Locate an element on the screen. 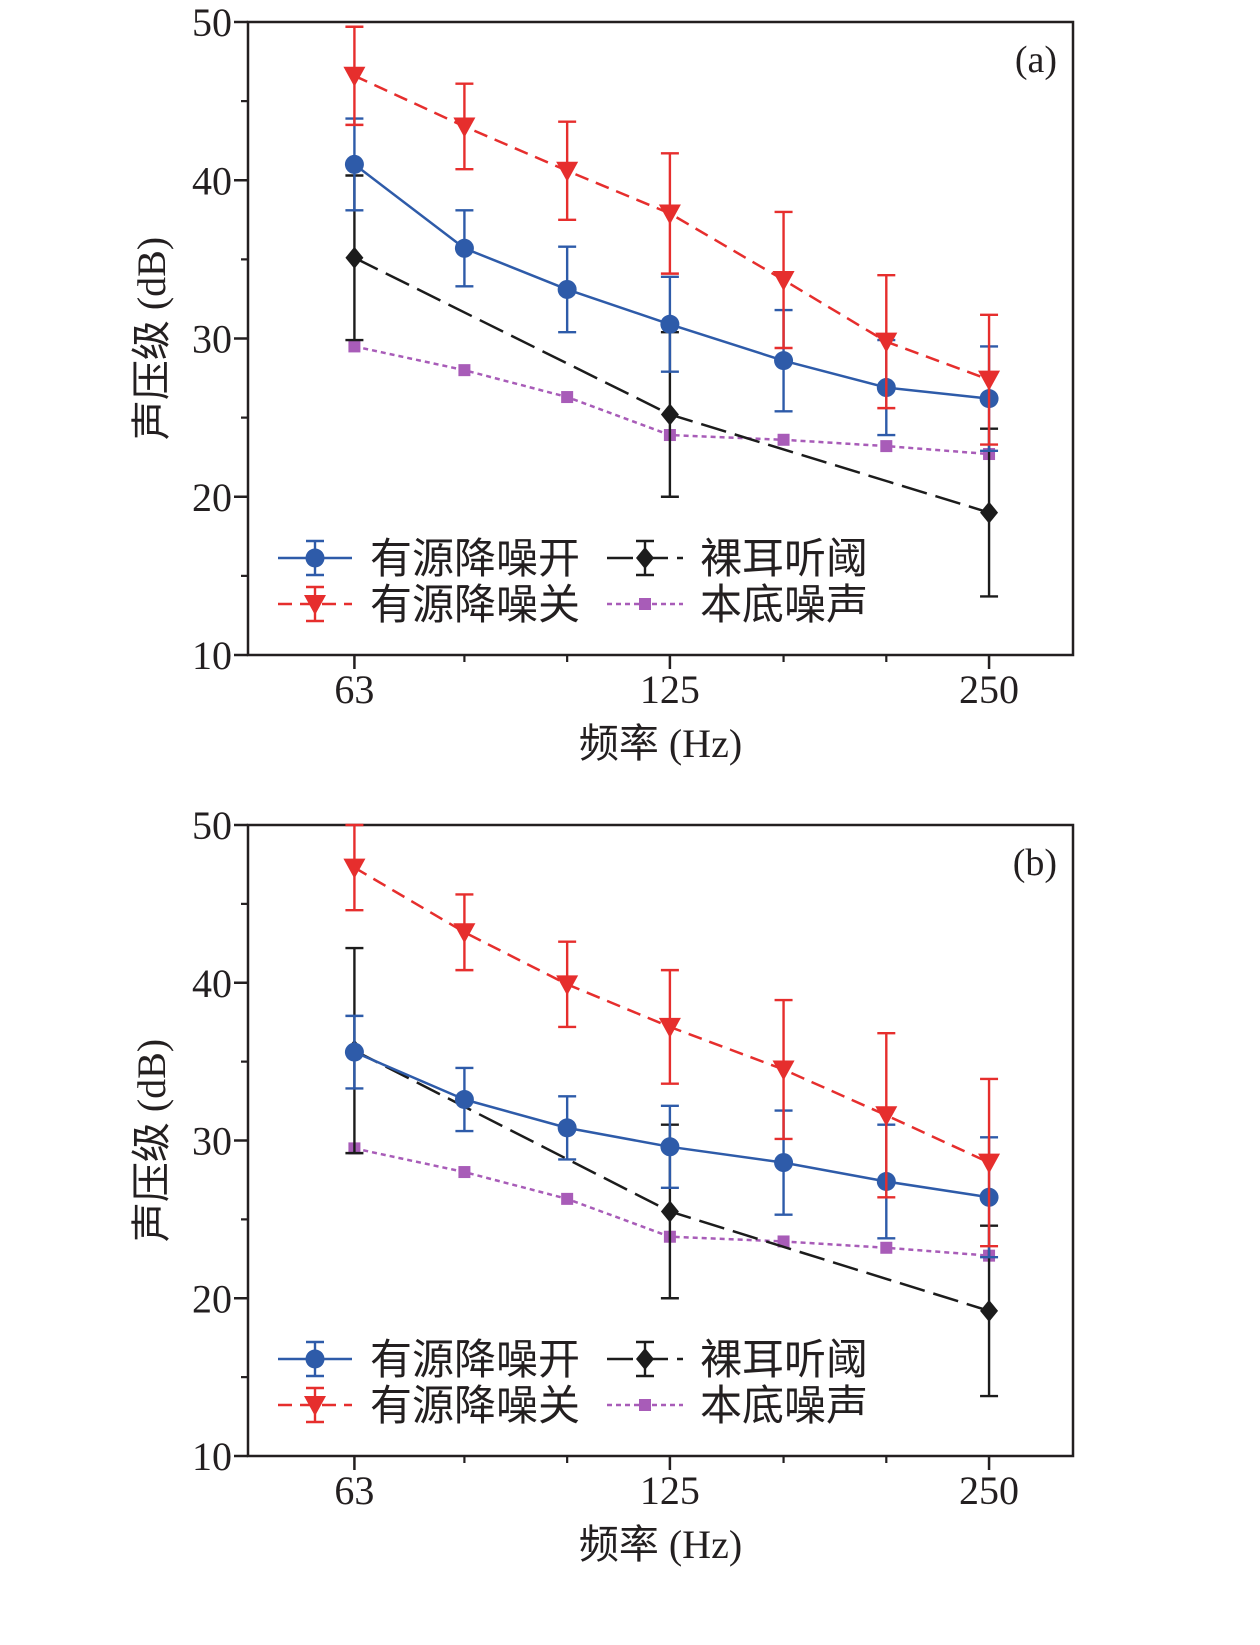 This screenshot has height=1645, width=1260. anc-off-line is located at coordinates (671, 1015).